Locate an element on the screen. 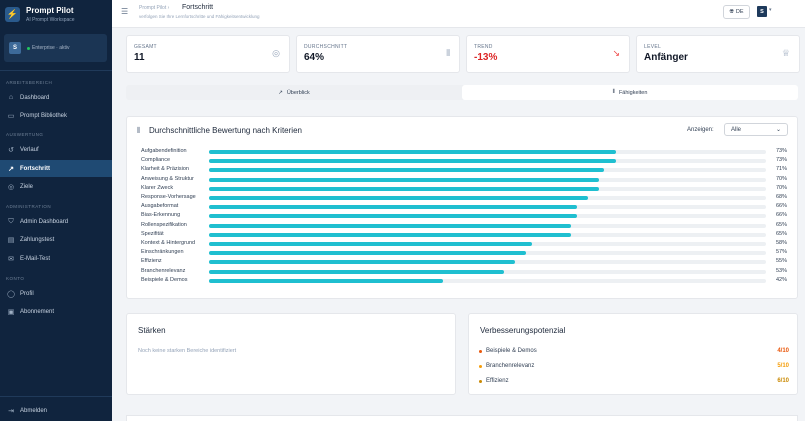 This screenshot has height=421, width=805. sidebar-item-payment-test: ▤ Zahlungstest is located at coordinates (53, 239).